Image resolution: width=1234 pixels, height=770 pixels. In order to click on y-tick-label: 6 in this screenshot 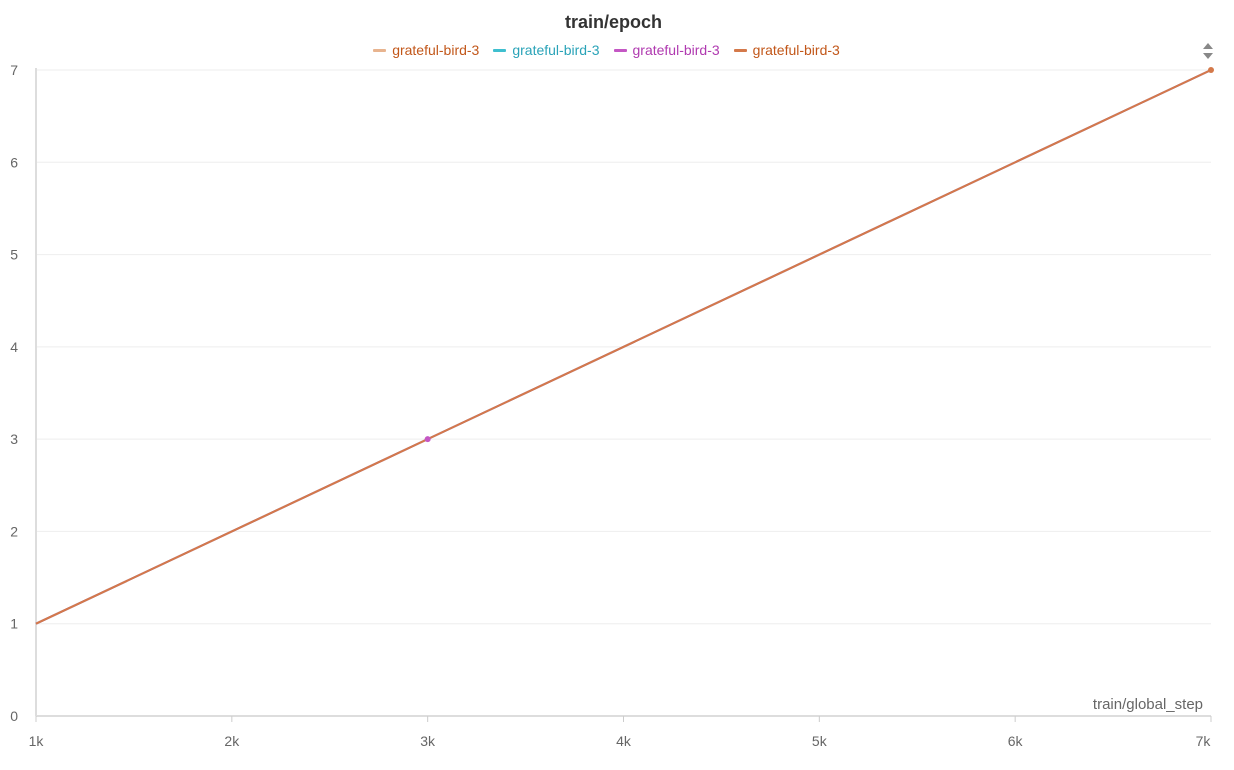, I will do `click(14, 162)`.